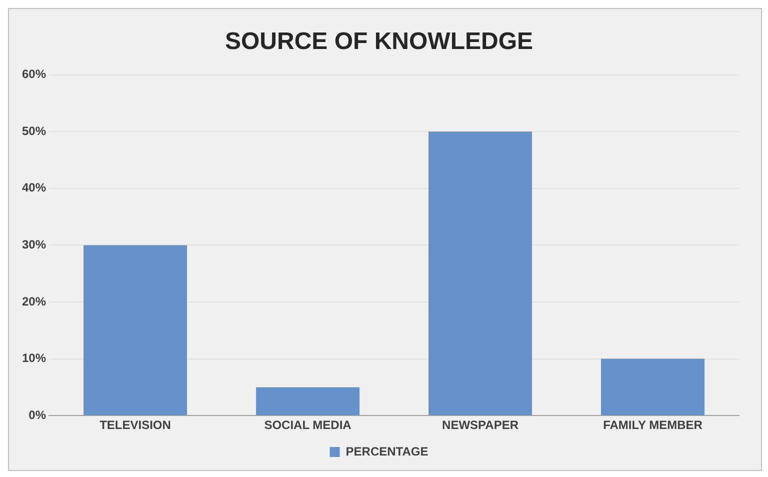  Describe the element at coordinates (480, 425) in the screenshot. I see `x-tick-label: NEWSPAPER` at that location.